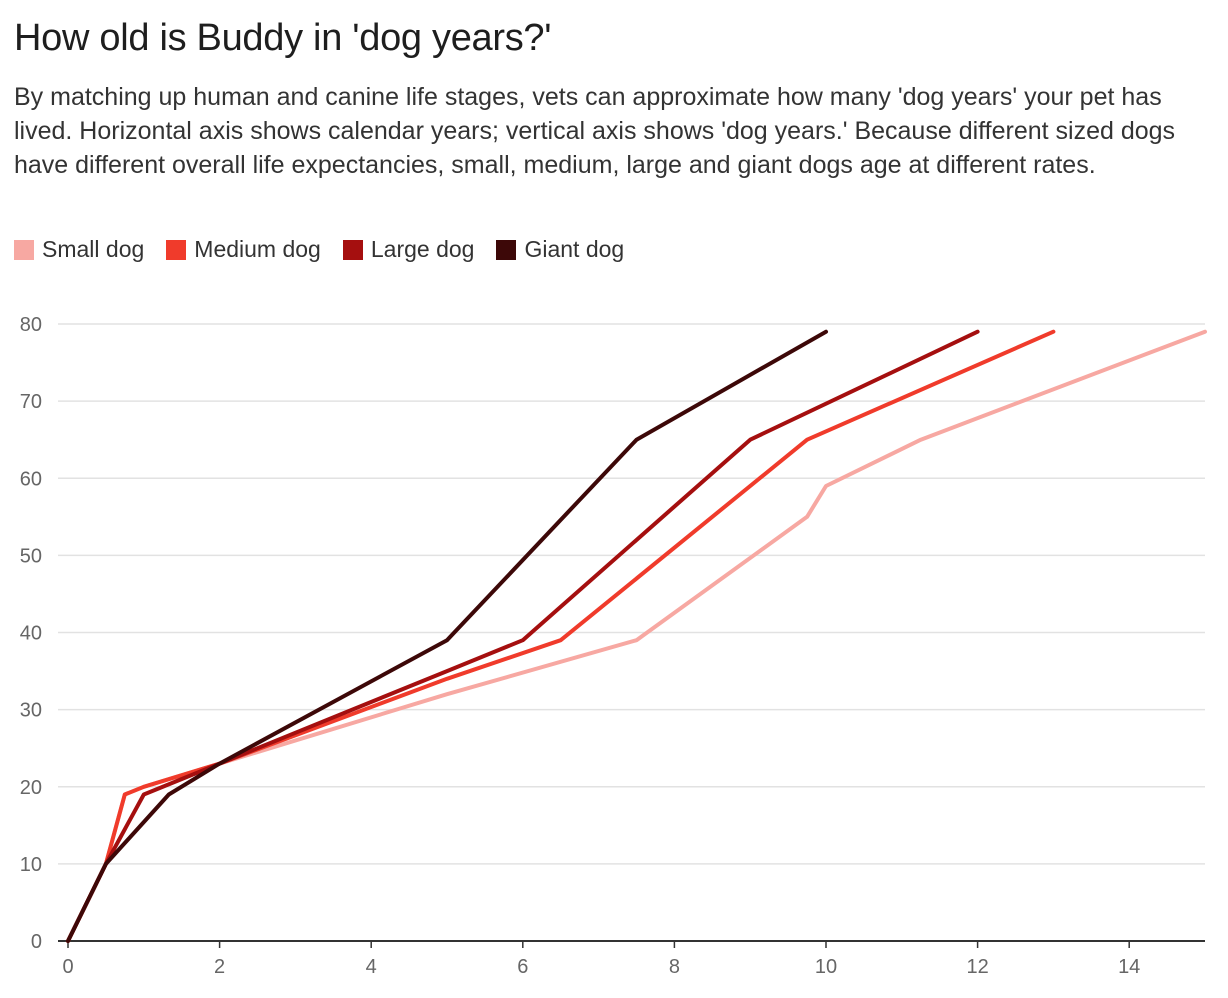 Image resolution: width=1228 pixels, height=998 pixels. I want to click on legend-label: Large dog, so click(422, 249).